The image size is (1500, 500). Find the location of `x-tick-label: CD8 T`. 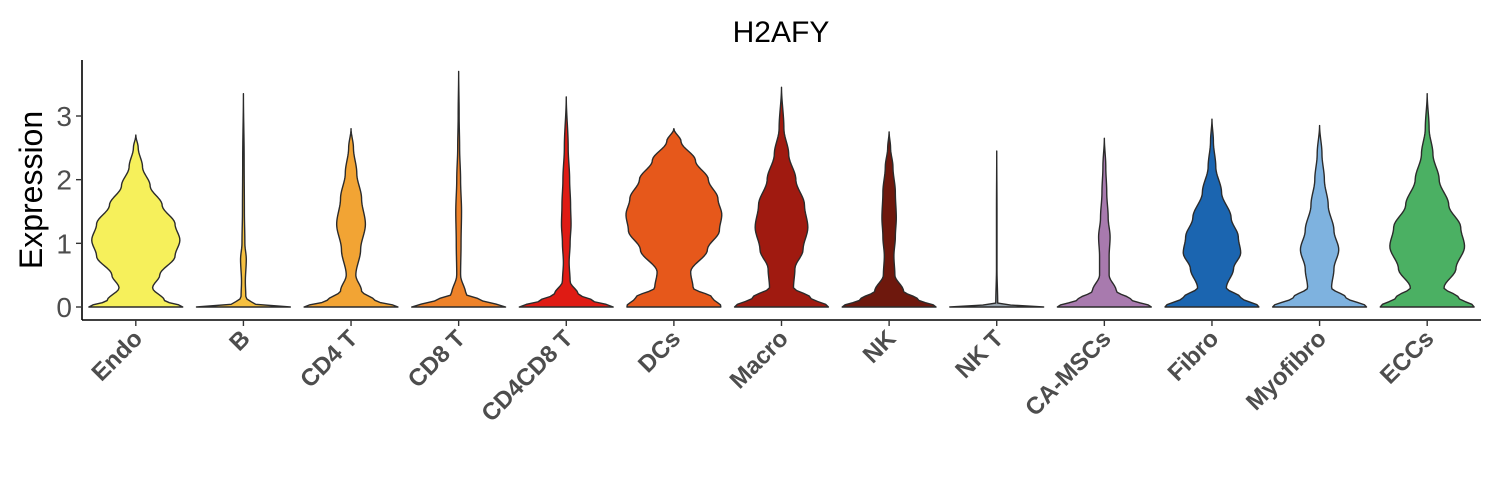

x-tick-label: CD8 T is located at coordinates (437, 359).